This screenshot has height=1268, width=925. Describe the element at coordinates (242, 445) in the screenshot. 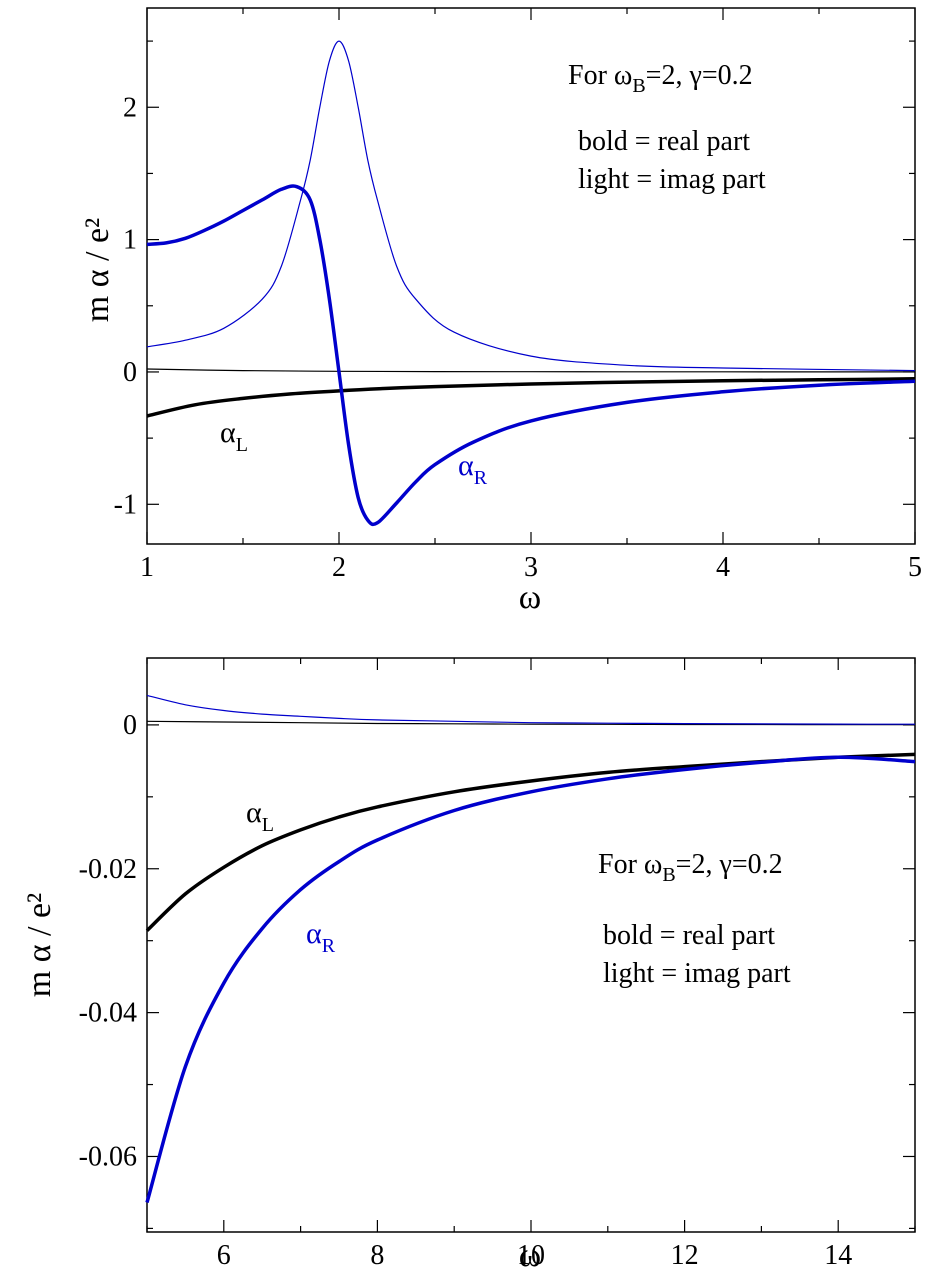

I see `top-label-alpha-l-sub: L` at that location.